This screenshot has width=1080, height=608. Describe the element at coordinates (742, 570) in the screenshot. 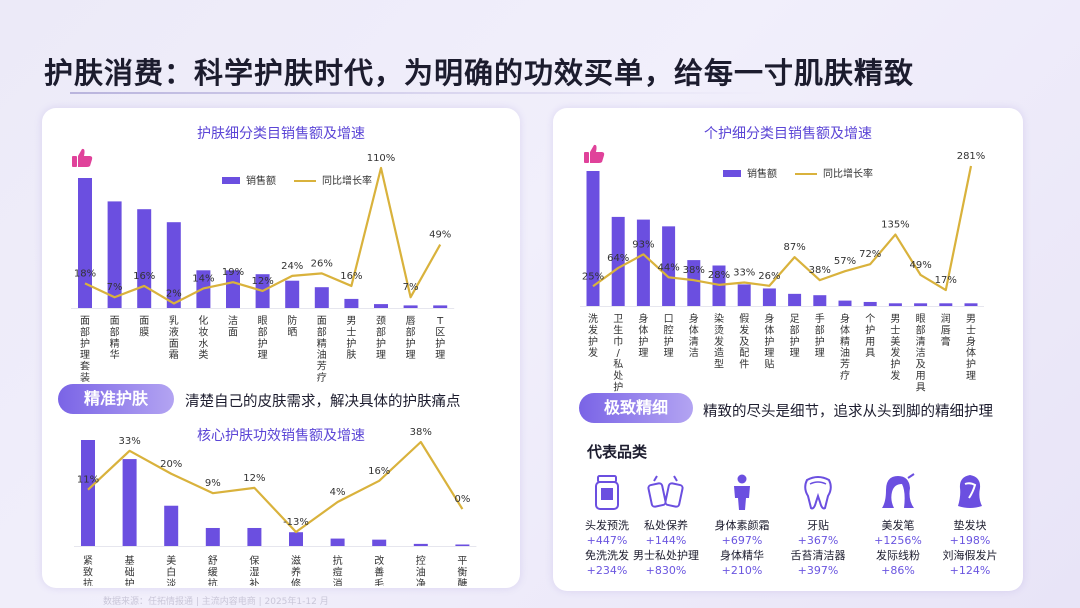

I see `product-growth: +210%` at that location.